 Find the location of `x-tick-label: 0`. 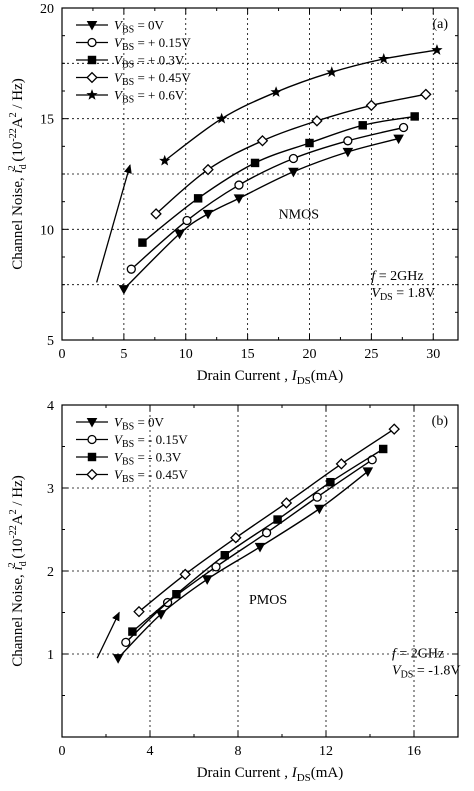

x-tick-label: 0 is located at coordinates (62, 354).